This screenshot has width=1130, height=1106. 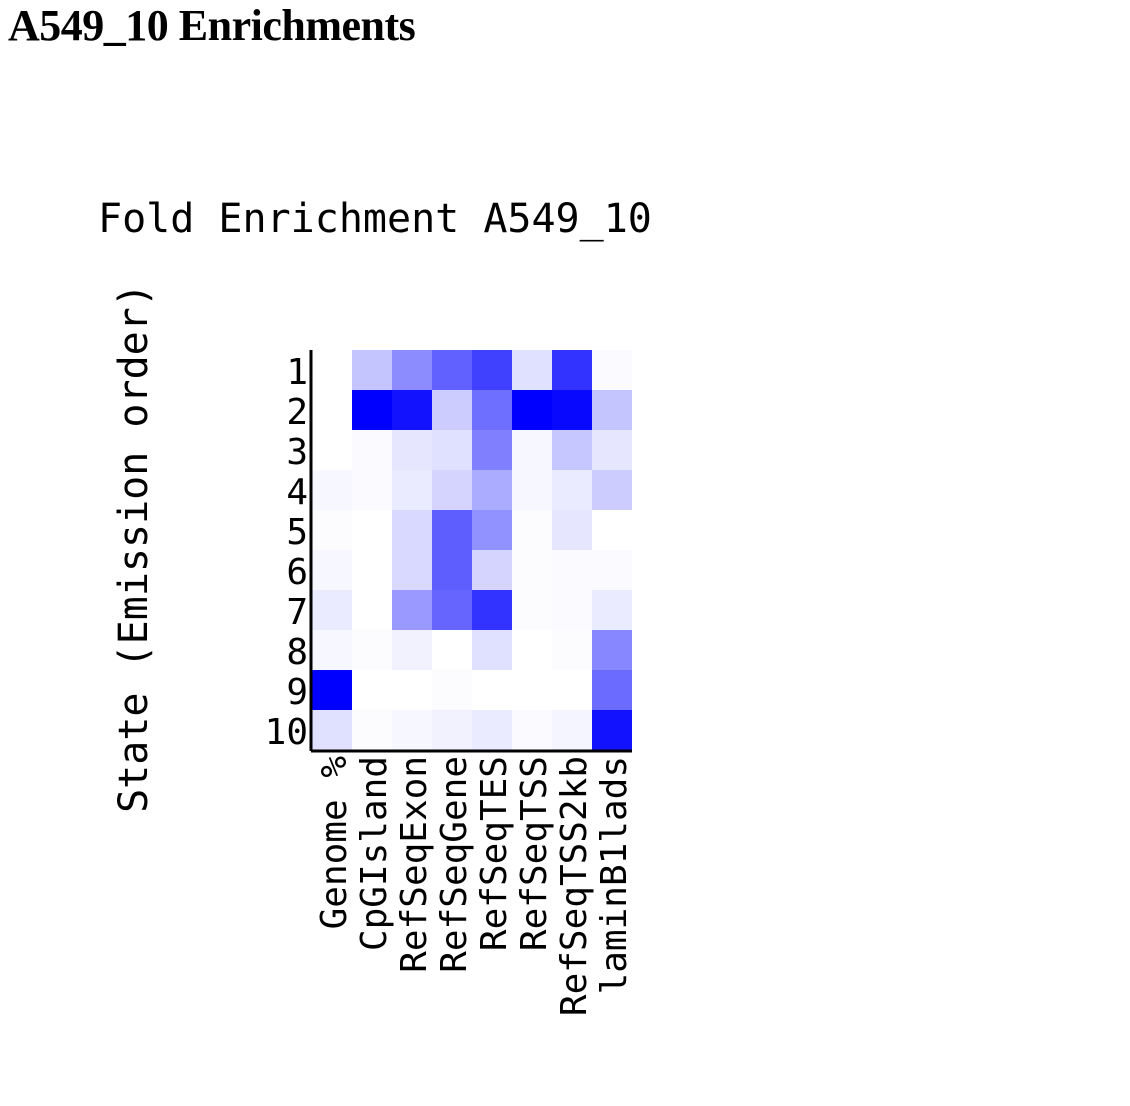 What do you see at coordinates (212, 25) in the screenshot?
I see `page-heading: A549_10 Enrichments` at bounding box center [212, 25].